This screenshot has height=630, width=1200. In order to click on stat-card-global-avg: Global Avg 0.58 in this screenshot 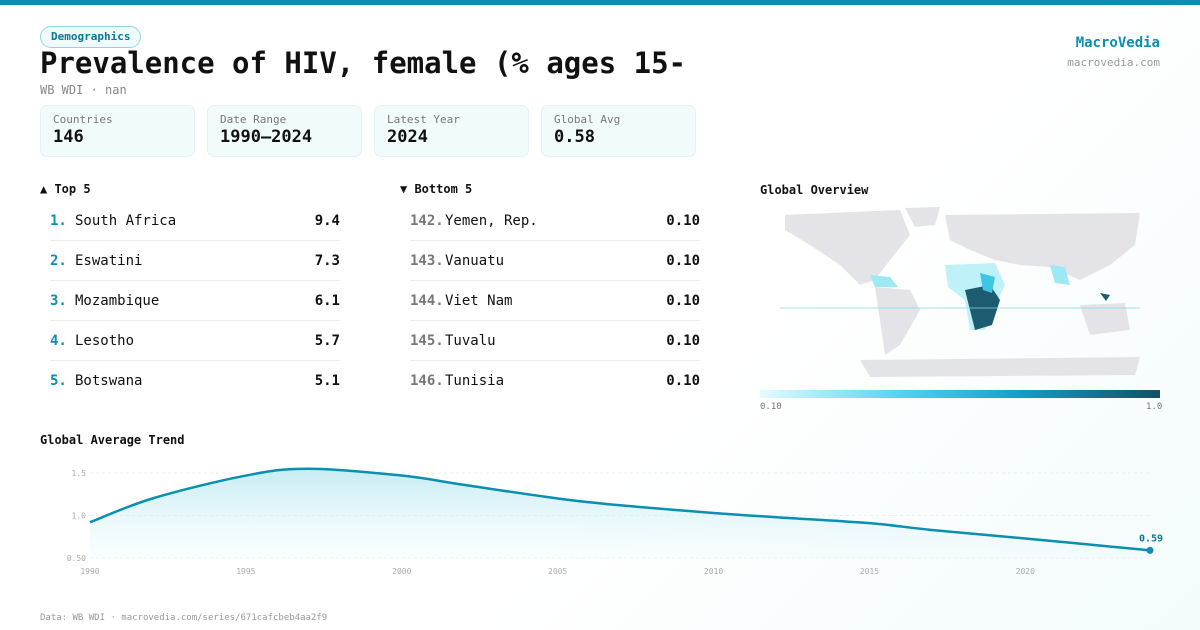, I will do `click(618, 131)`.